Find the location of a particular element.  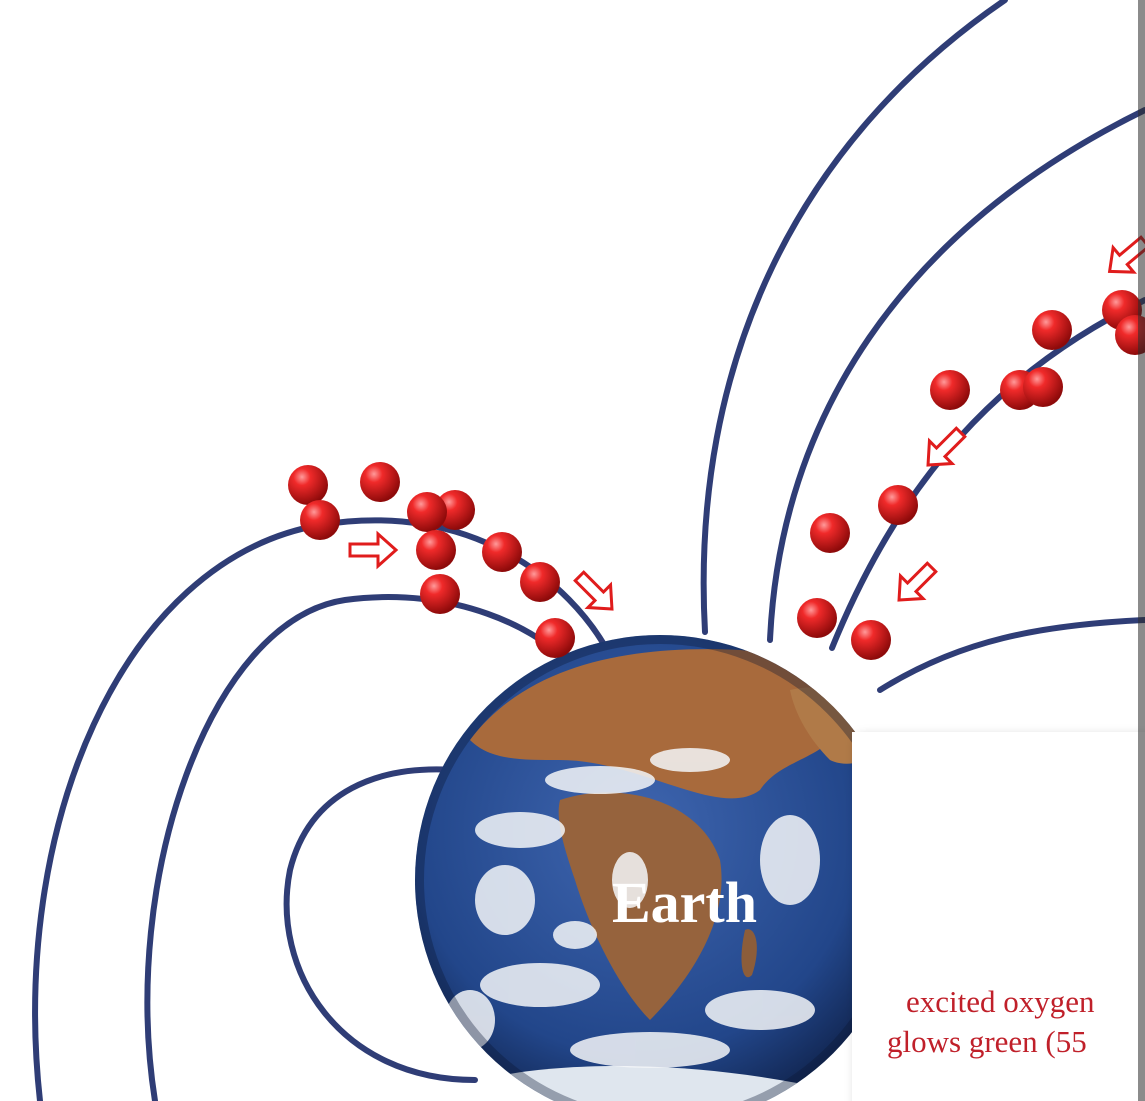

caption-line-2: glows green (55 is located at coordinates (987, 1041).